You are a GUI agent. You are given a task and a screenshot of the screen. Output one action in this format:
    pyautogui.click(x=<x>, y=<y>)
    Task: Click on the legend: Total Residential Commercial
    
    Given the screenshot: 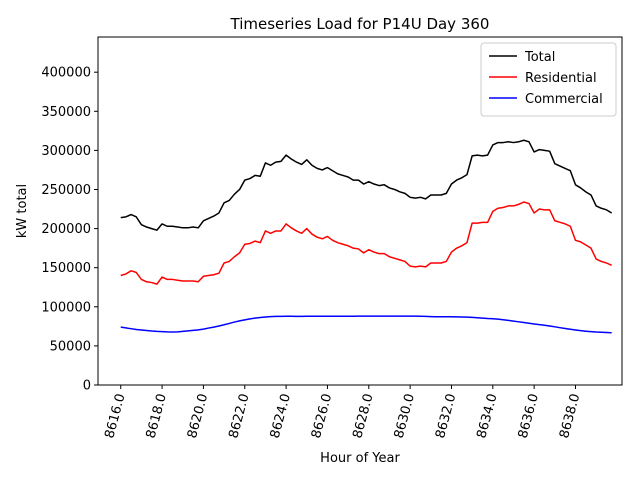 What is the action you would take?
    pyautogui.click(x=548, y=79)
    